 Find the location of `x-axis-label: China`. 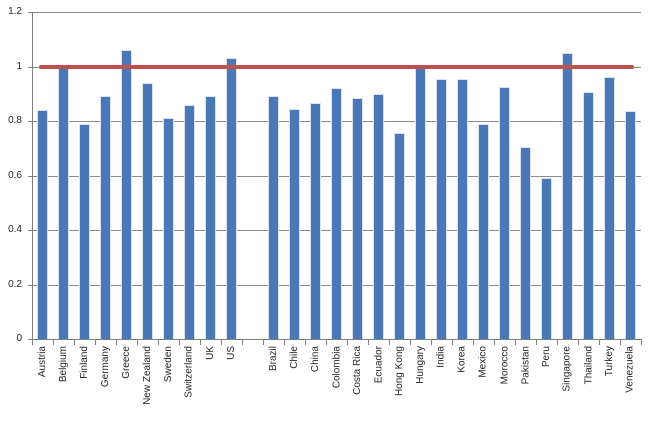

x-axis-label: China is located at coordinates (316, 382).